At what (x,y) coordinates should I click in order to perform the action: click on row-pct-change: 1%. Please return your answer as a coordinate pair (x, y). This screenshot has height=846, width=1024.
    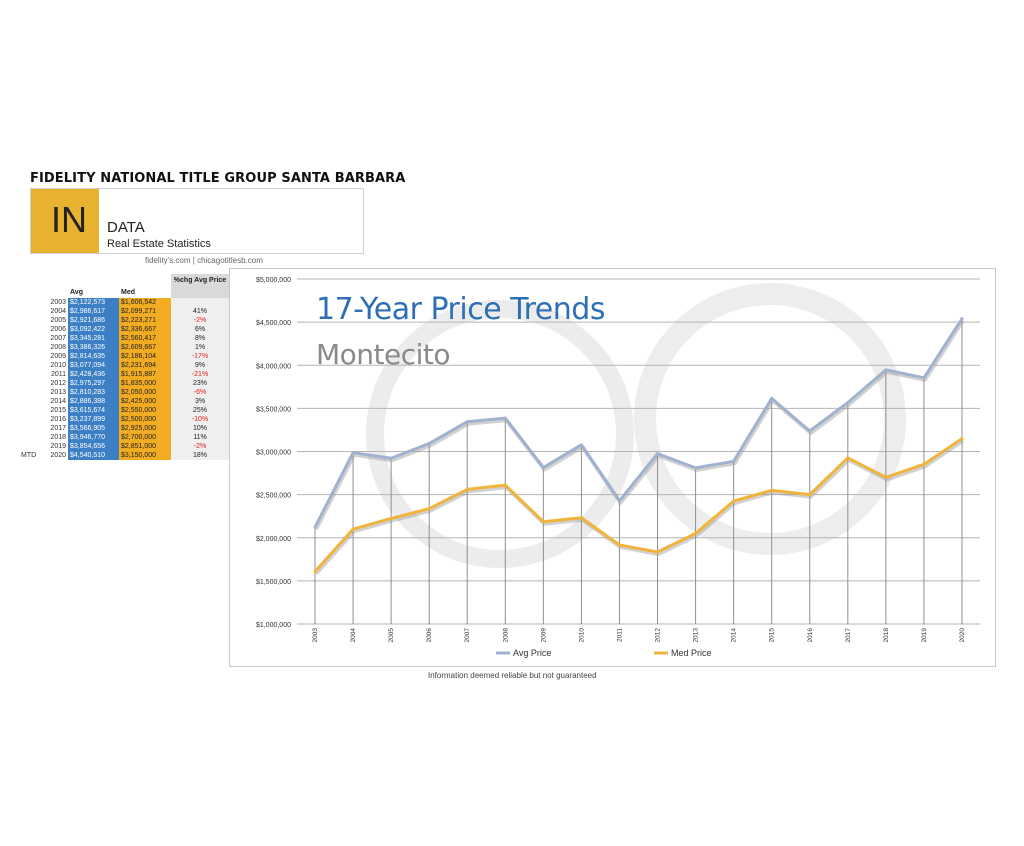
    Looking at the image, I should click on (200, 347).